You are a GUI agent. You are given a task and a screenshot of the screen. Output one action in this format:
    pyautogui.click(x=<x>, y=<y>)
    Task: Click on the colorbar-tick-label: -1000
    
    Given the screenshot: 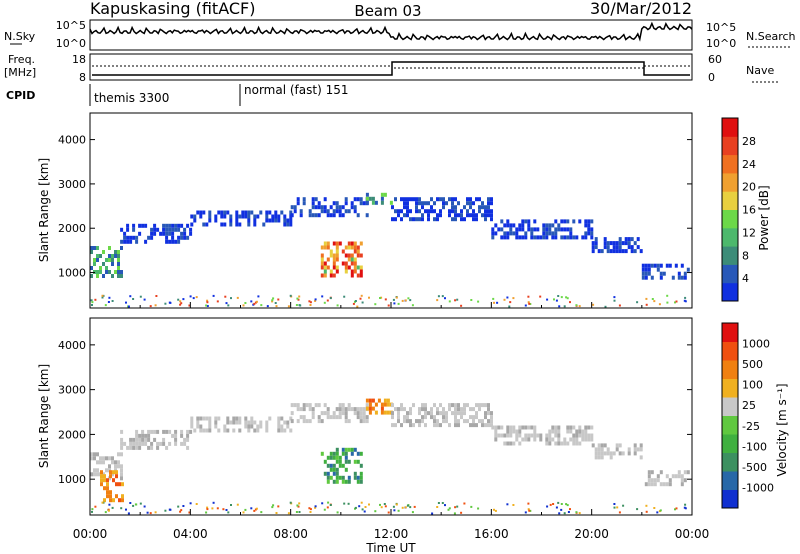 What is the action you would take?
    pyautogui.click(x=758, y=487)
    